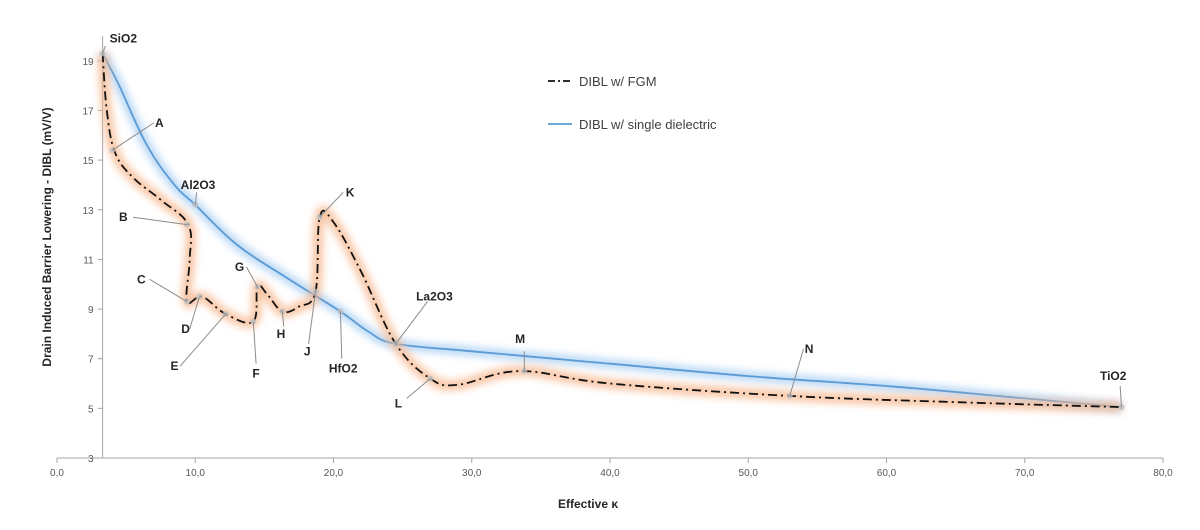 The image size is (1200, 530). I want to click on y-tick-label: 5, so click(91, 409).